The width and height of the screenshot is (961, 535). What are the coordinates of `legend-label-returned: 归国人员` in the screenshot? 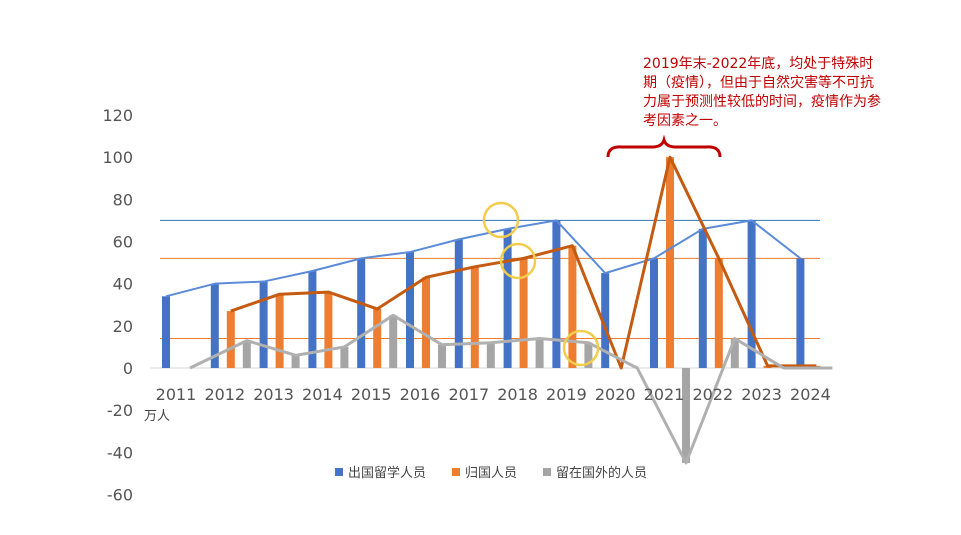 It's located at (491, 473).